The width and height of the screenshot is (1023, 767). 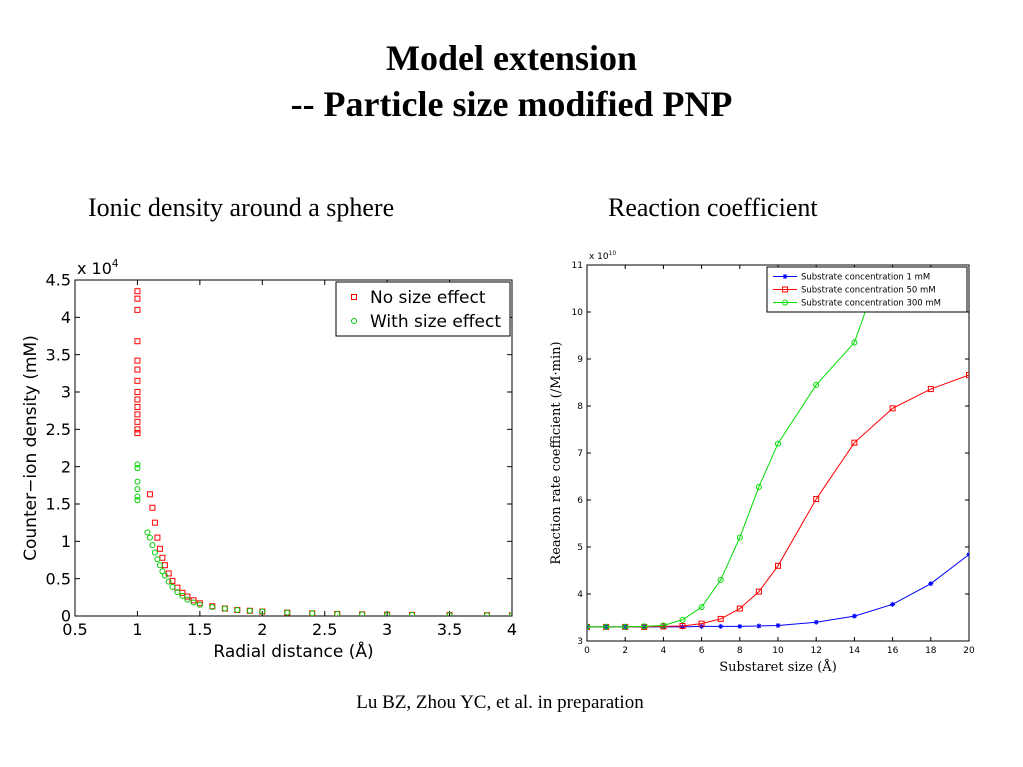 What do you see at coordinates (428, 298) in the screenshot?
I see `legend-label: No size effect` at bounding box center [428, 298].